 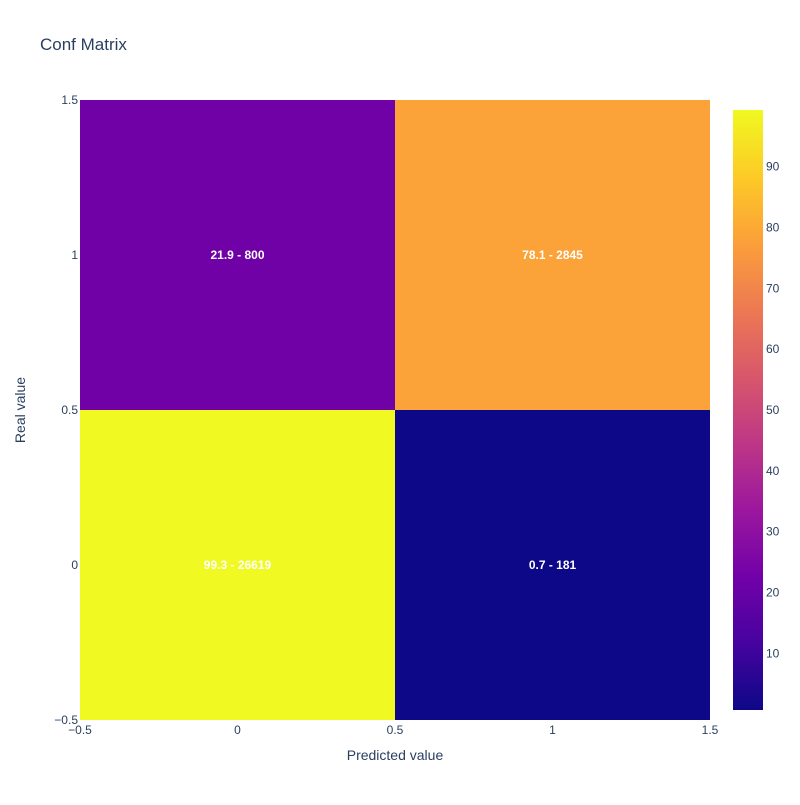 I want to click on y-tick-label: 0.5, so click(x=69, y=410).